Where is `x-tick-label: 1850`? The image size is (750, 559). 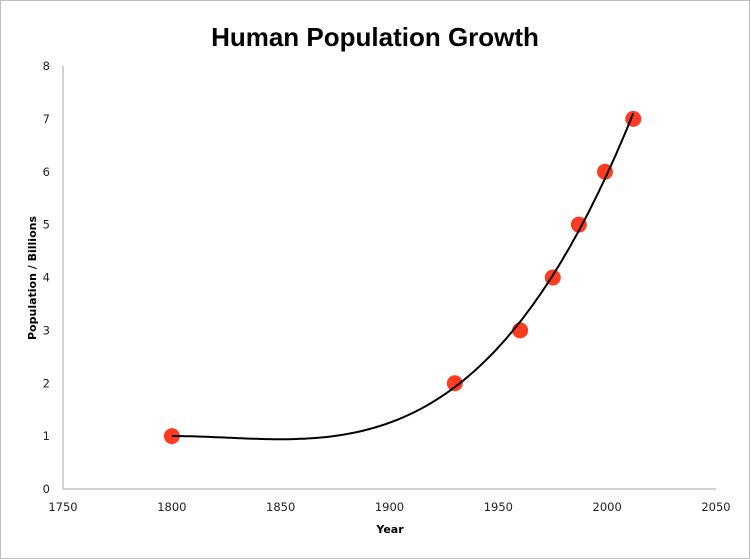 x-tick-label: 1850 is located at coordinates (280, 507).